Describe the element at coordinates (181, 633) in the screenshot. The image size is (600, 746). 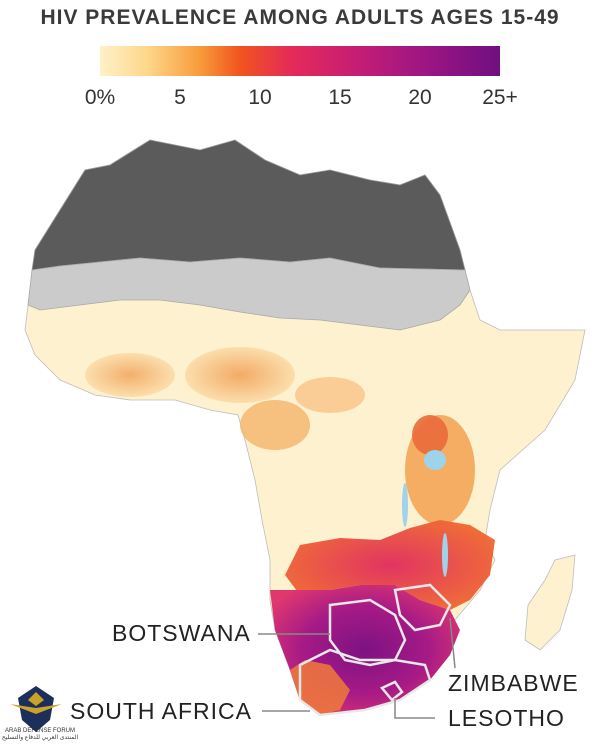
I see `label-botswana: BOTSWANA` at that location.